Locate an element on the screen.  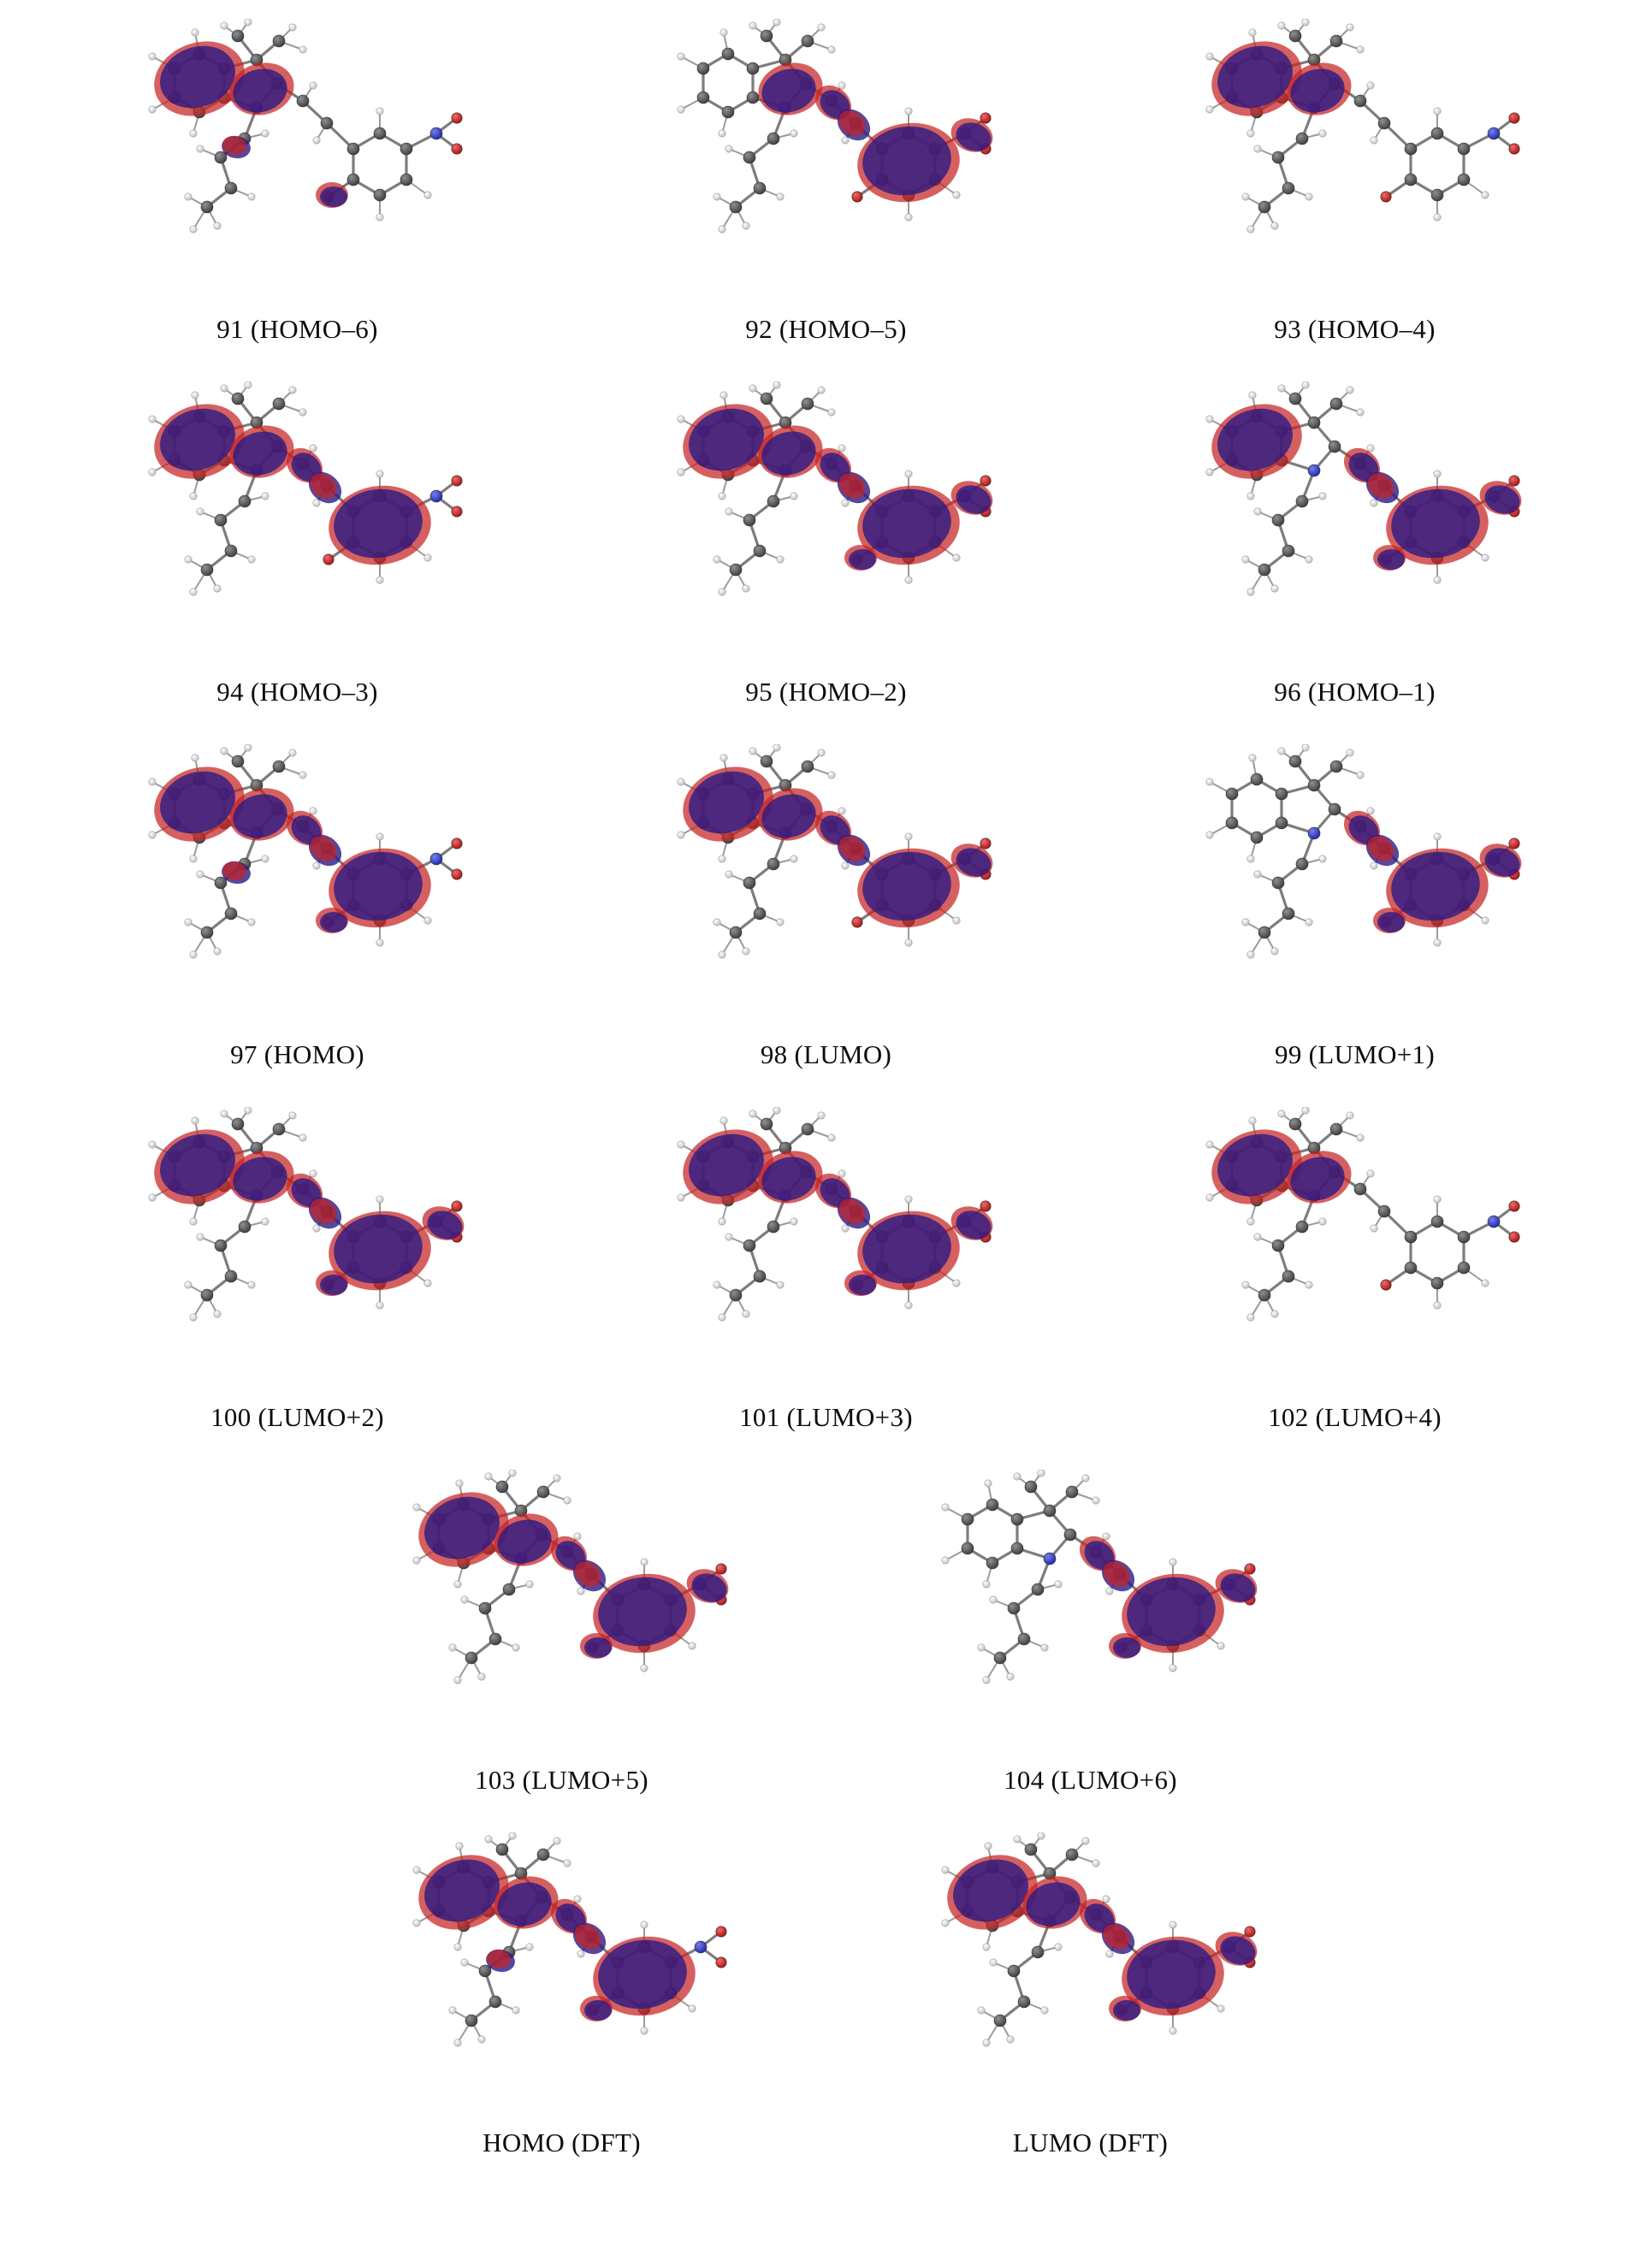
atom-spheres is located at coordinates (1362, 1214).